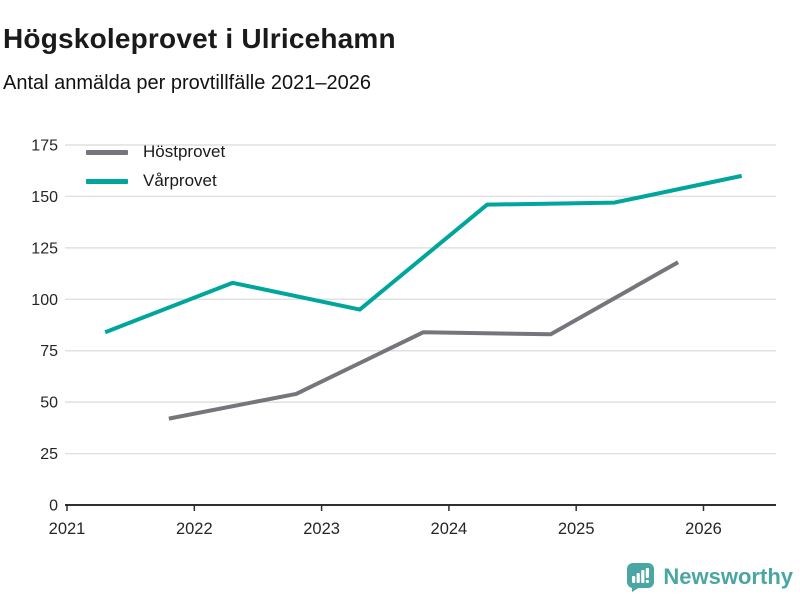  Describe the element at coordinates (641, 577) in the screenshot. I see `newsworthy-logo-icon` at that location.